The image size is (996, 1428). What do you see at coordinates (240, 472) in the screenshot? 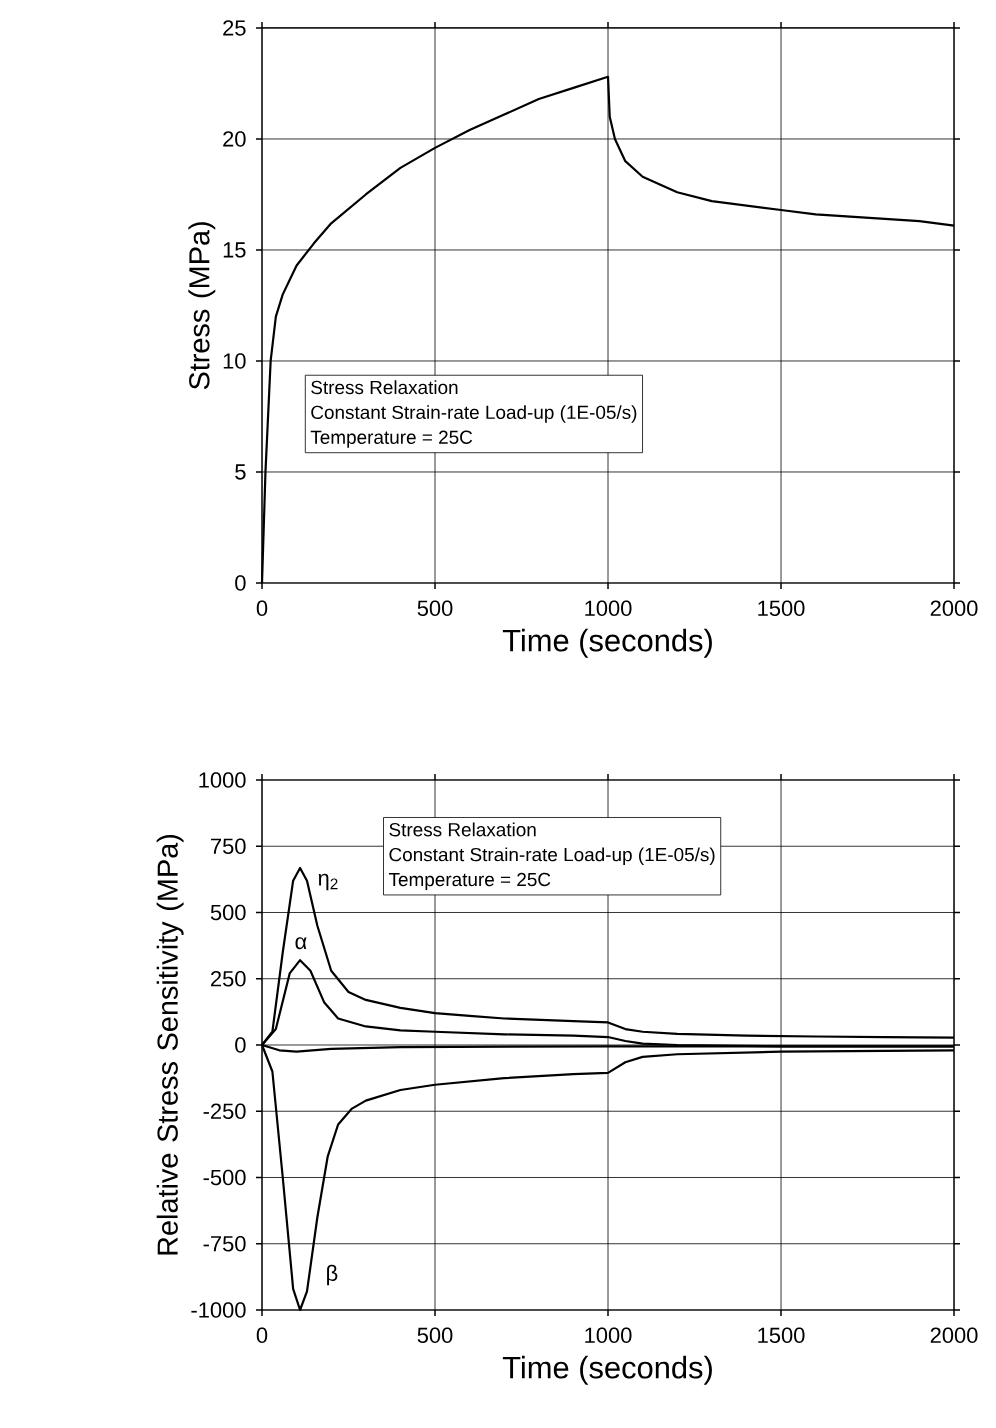
I see `y-tick-label: 5` at bounding box center [240, 472].